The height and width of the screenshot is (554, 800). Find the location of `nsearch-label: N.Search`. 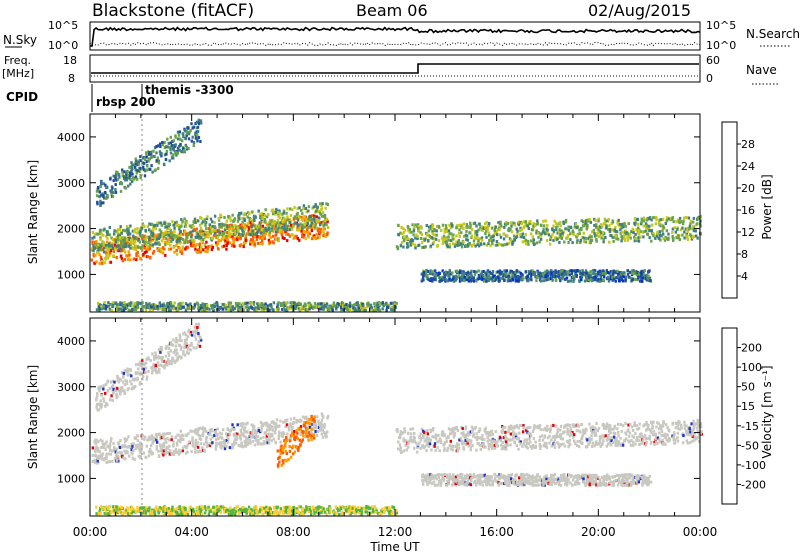

nsearch-label: N.Search is located at coordinates (773, 34).